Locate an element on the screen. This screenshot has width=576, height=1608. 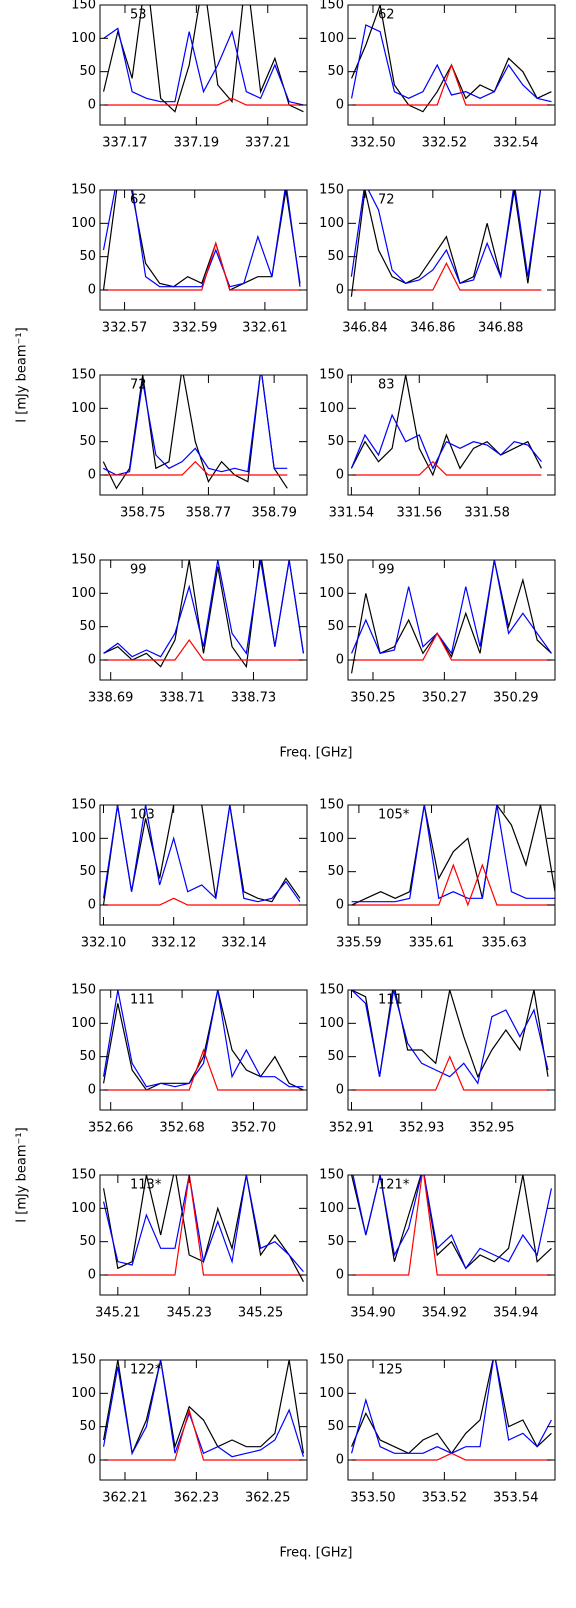
panel-annotation: 62 is located at coordinates (138, 200).